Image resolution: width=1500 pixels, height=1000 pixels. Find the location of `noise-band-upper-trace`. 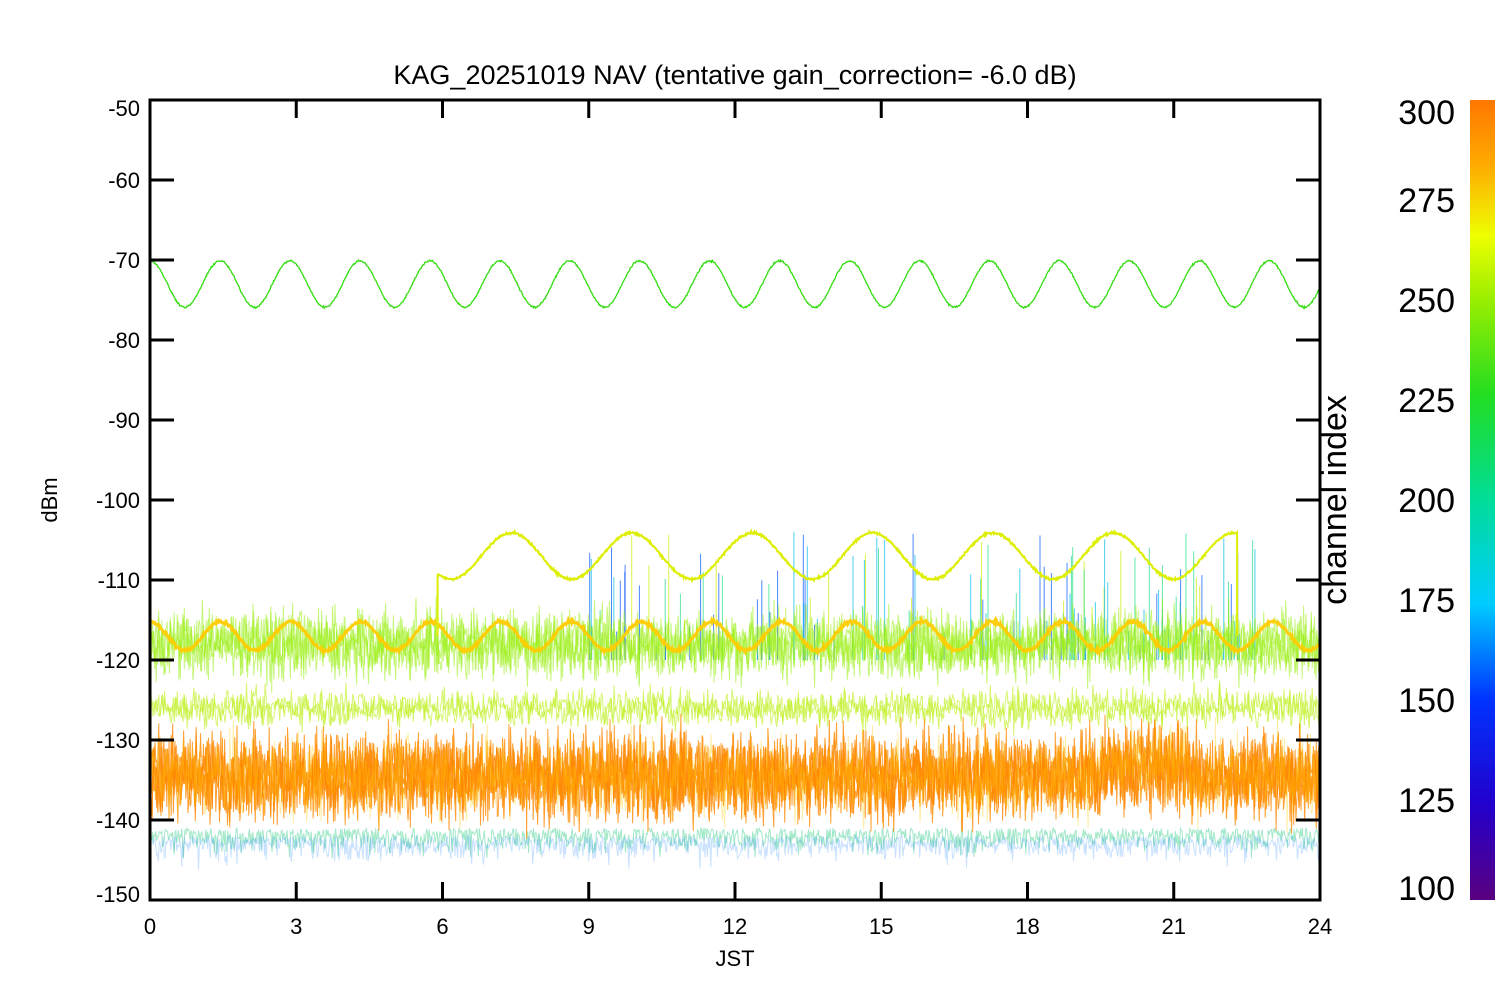

noise-band-upper-trace is located at coordinates (735, 643).